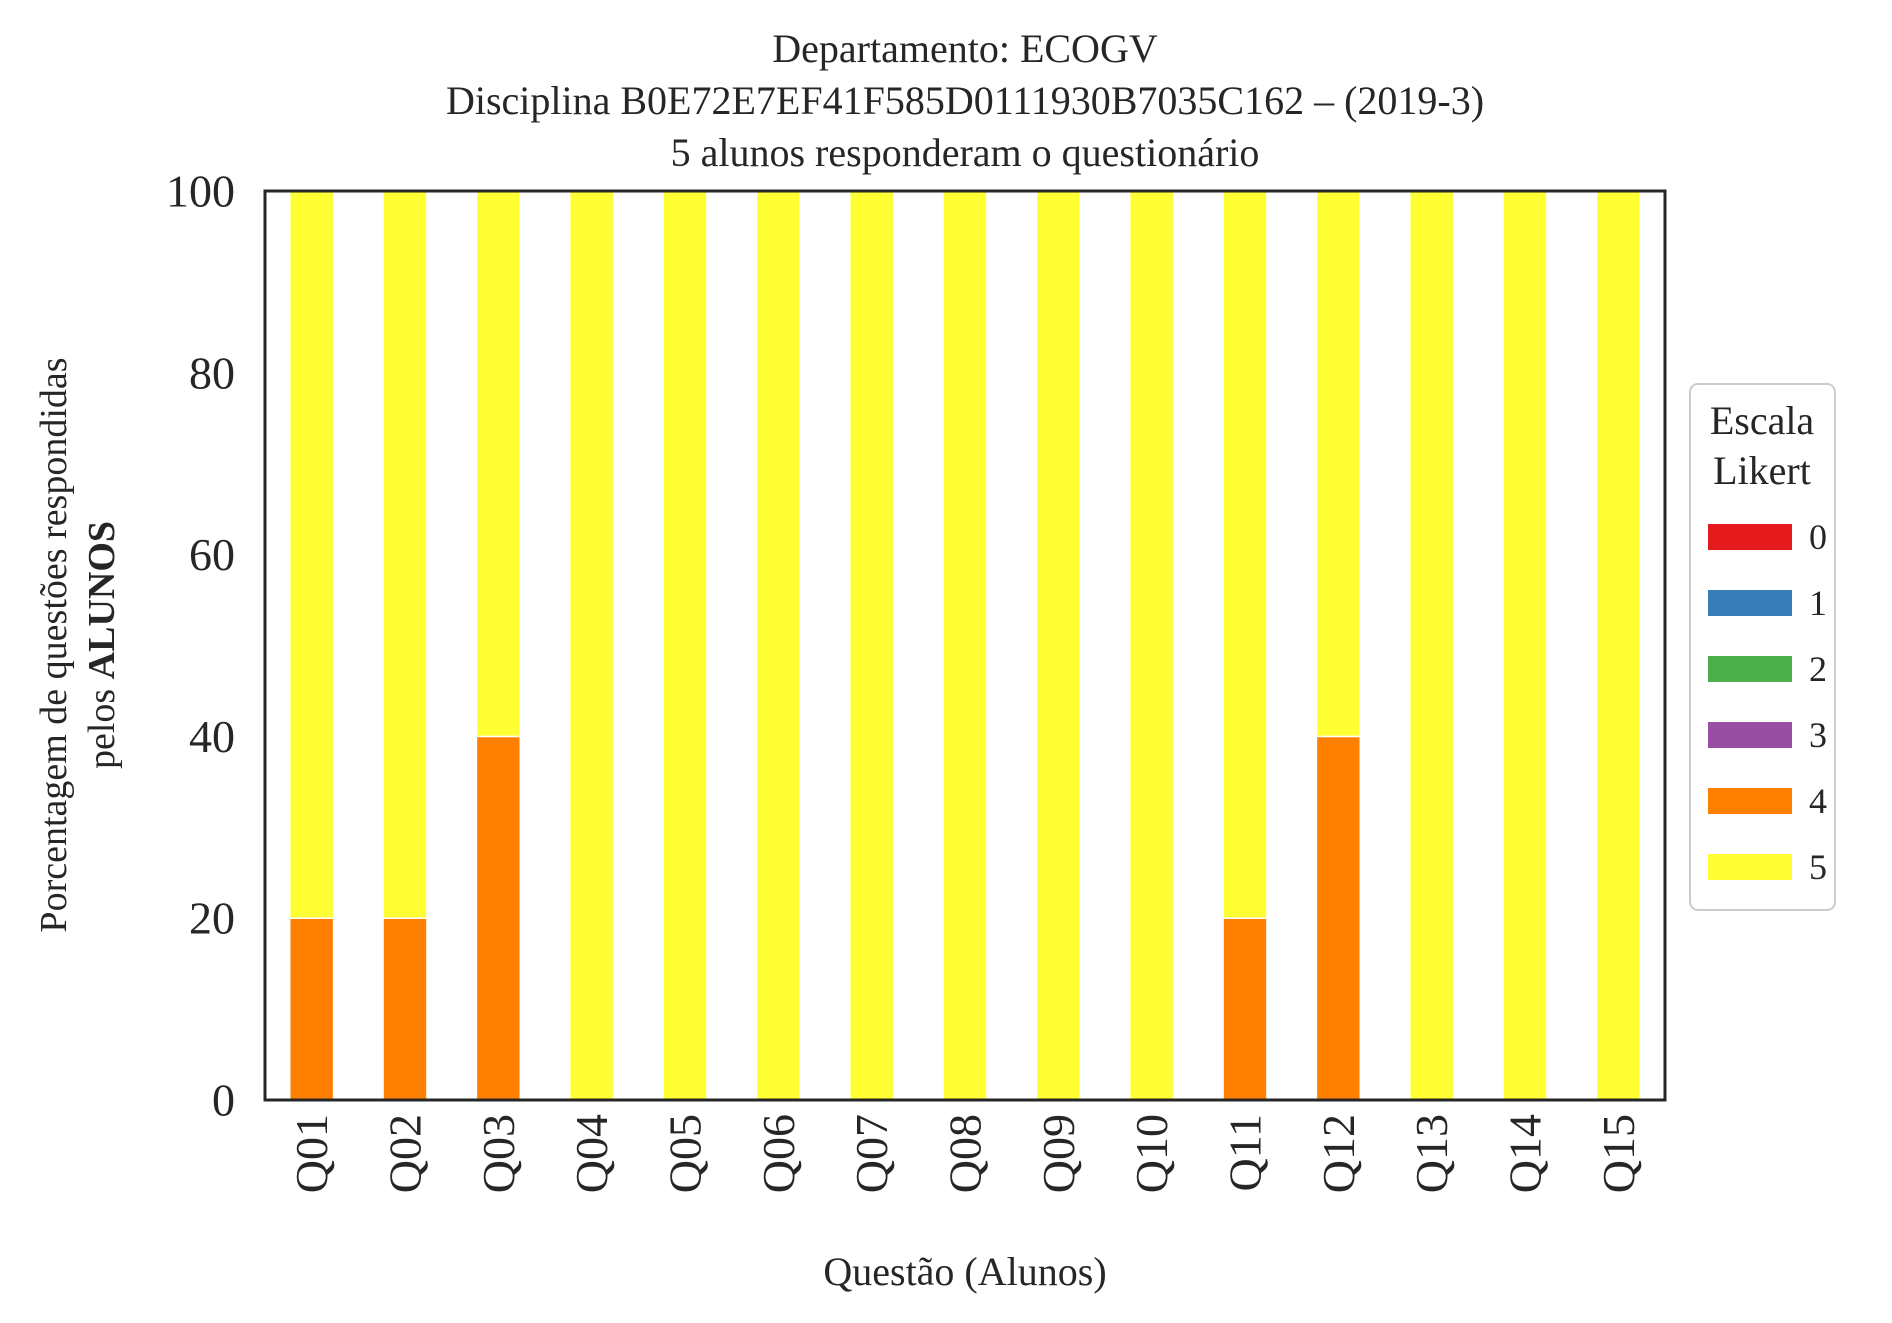 This screenshot has width=1892, height=1323. I want to click on legend-frame, so click(1762, 647).